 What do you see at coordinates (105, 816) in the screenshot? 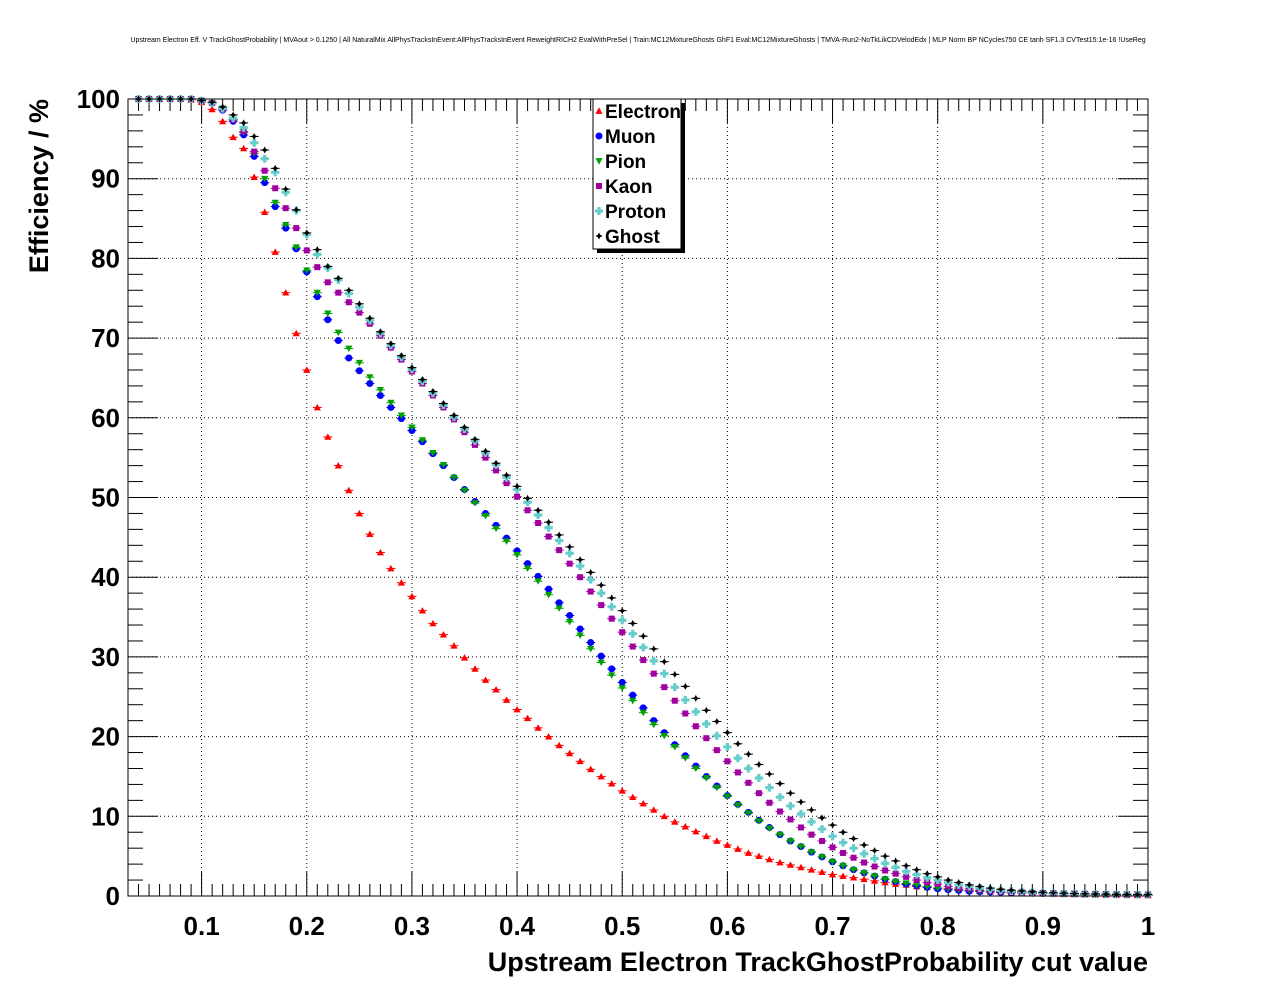
I see `y-tick-label: 10` at bounding box center [105, 816].